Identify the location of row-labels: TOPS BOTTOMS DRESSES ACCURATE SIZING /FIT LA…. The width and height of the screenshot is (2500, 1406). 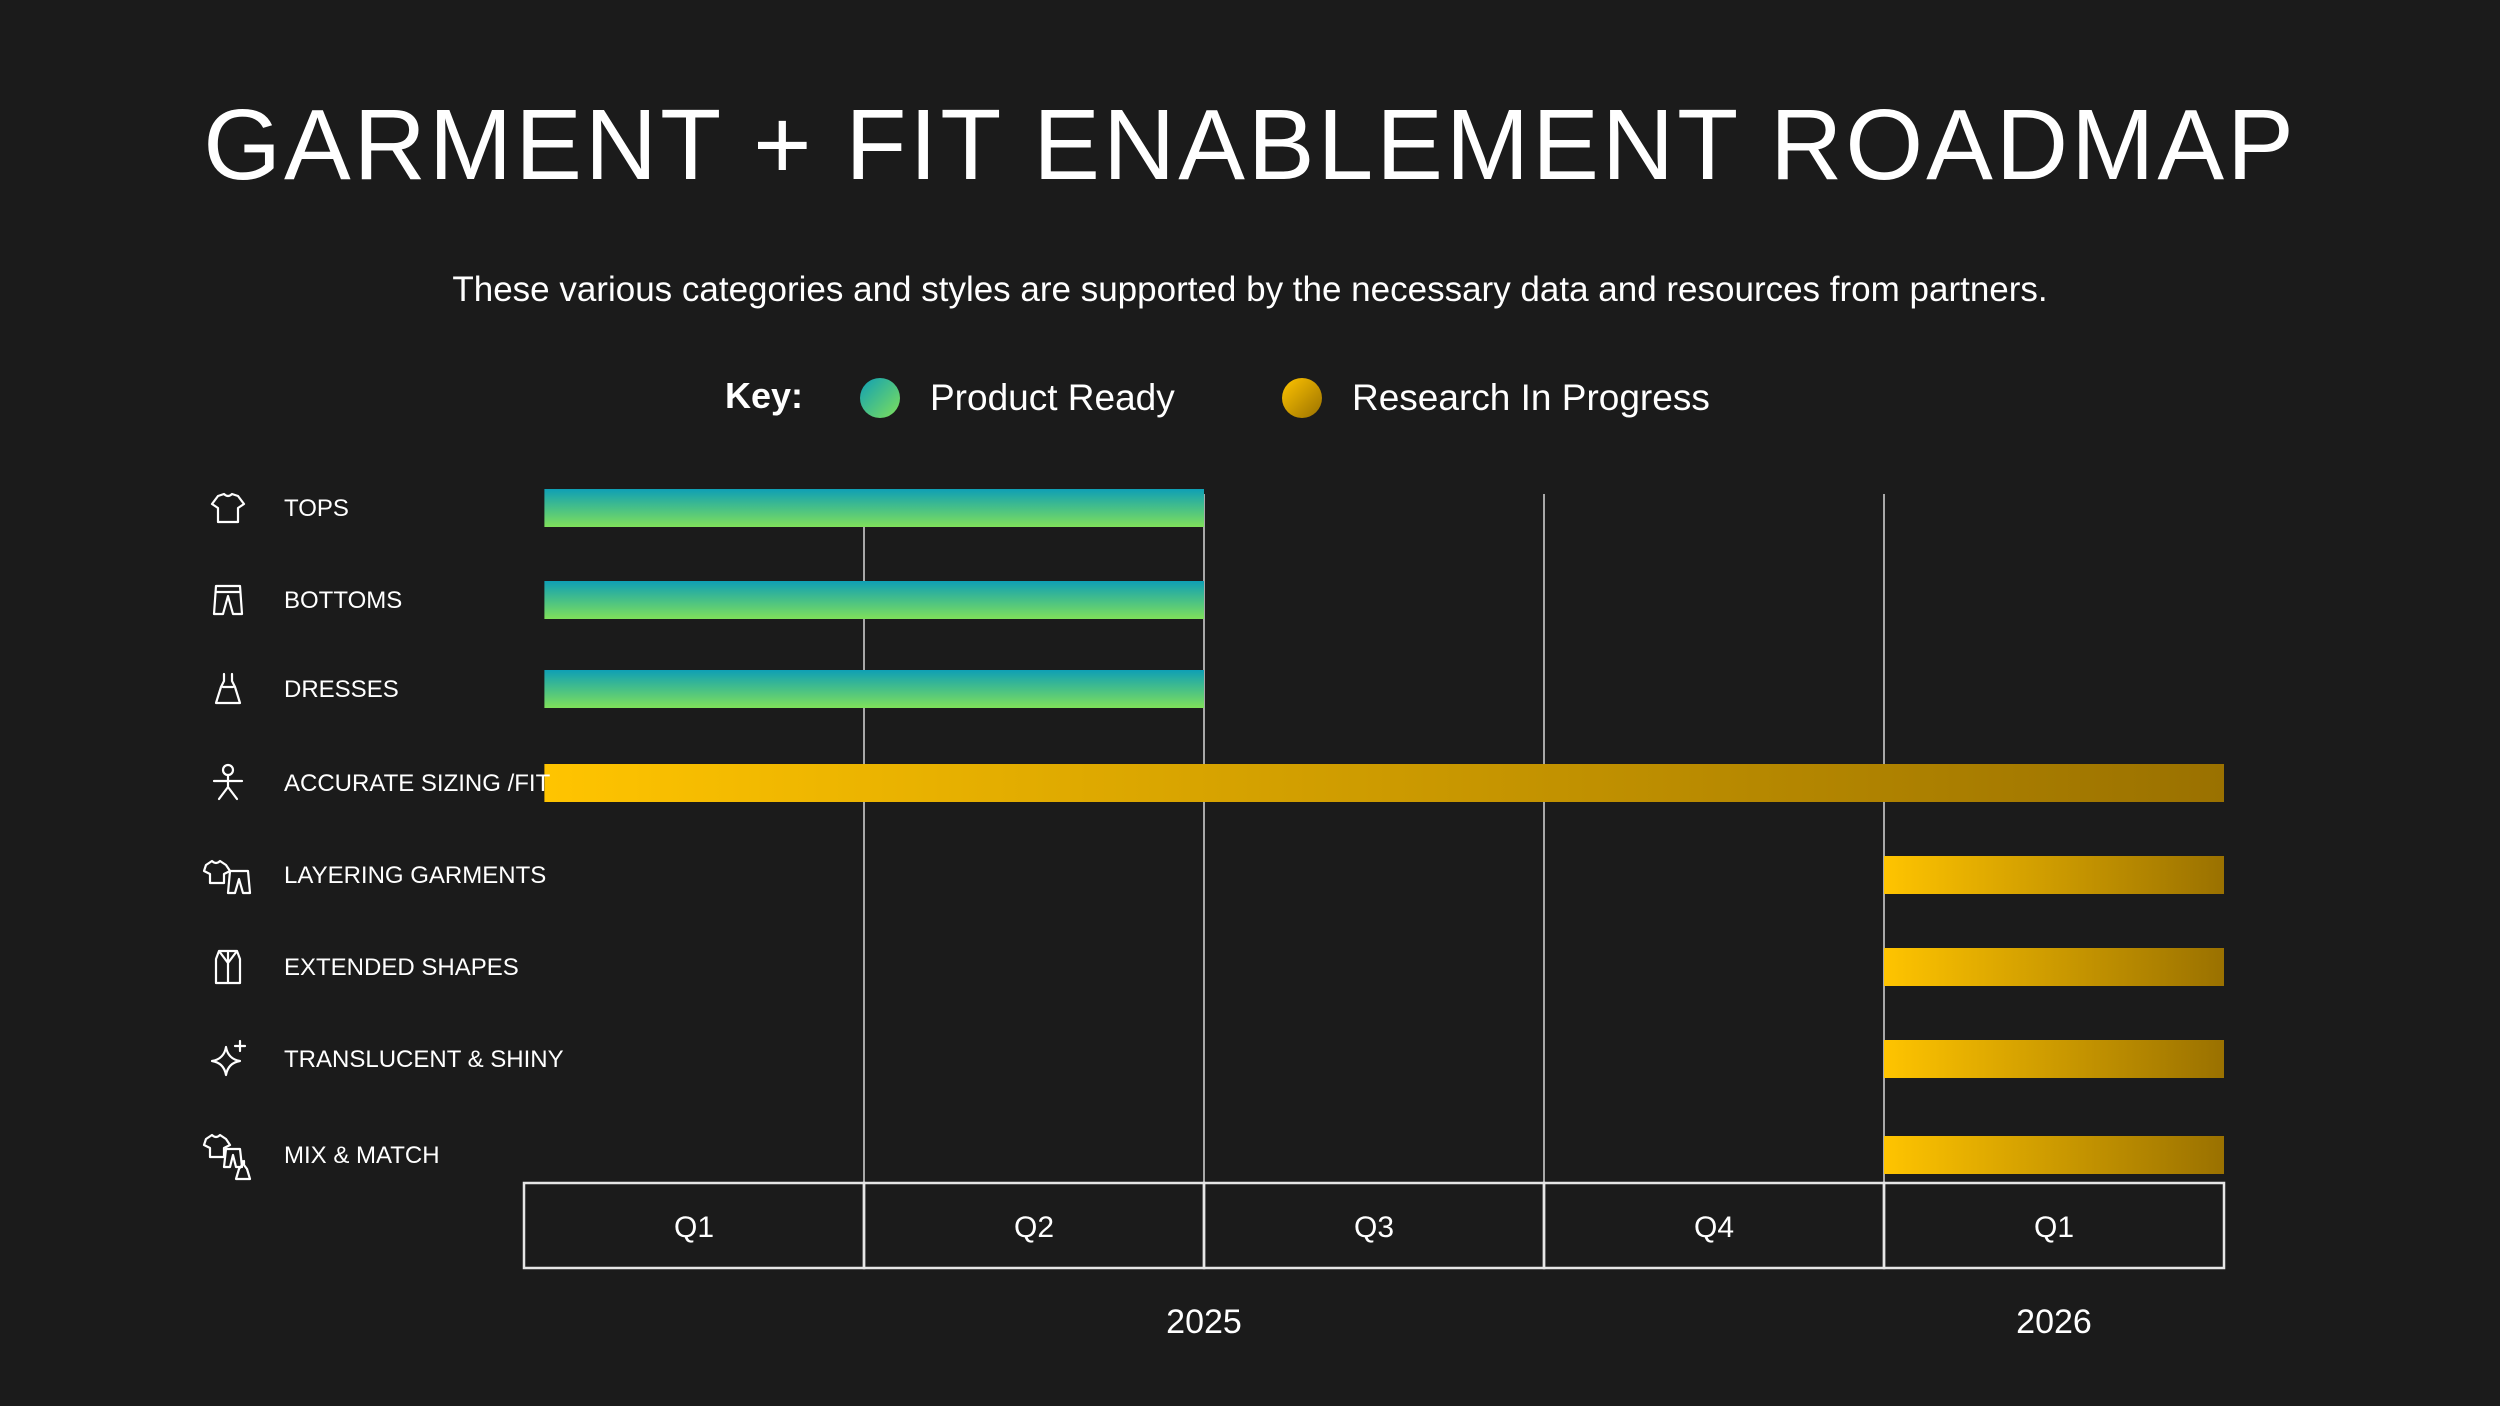
(383, 836).